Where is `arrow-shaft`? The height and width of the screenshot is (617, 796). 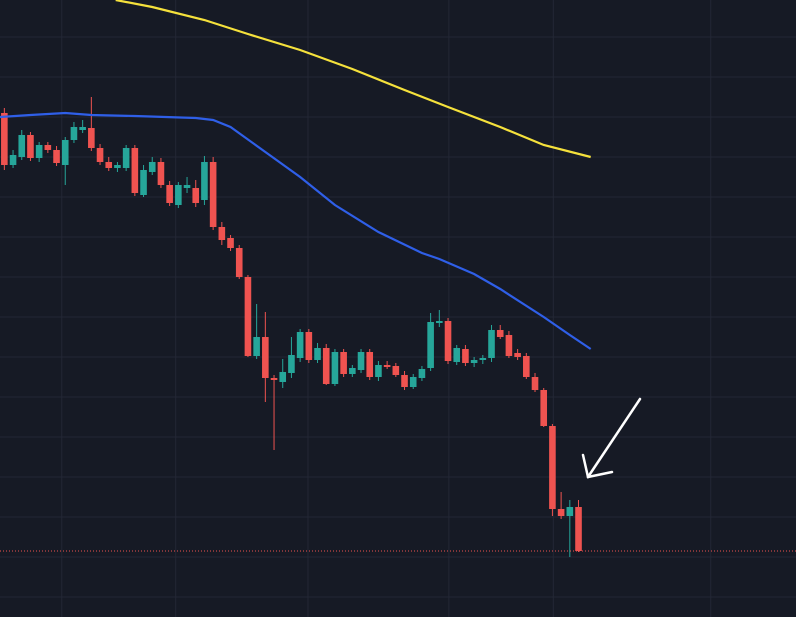 arrow-shaft is located at coordinates (614, 438).